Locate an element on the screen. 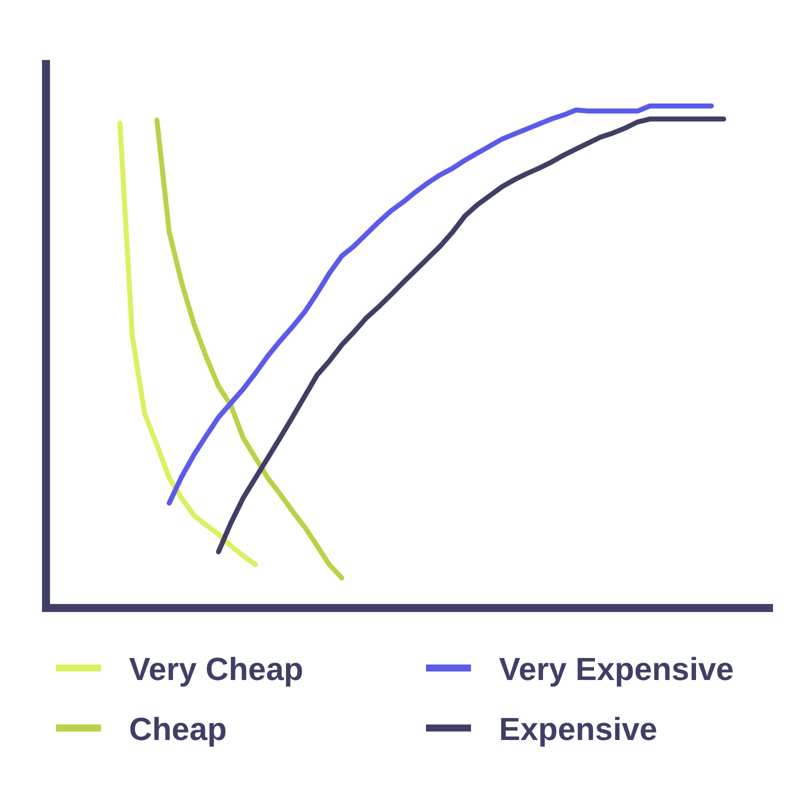 The image size is (800, 800). legend-label: Expensive is located at coordinates (578, 729).